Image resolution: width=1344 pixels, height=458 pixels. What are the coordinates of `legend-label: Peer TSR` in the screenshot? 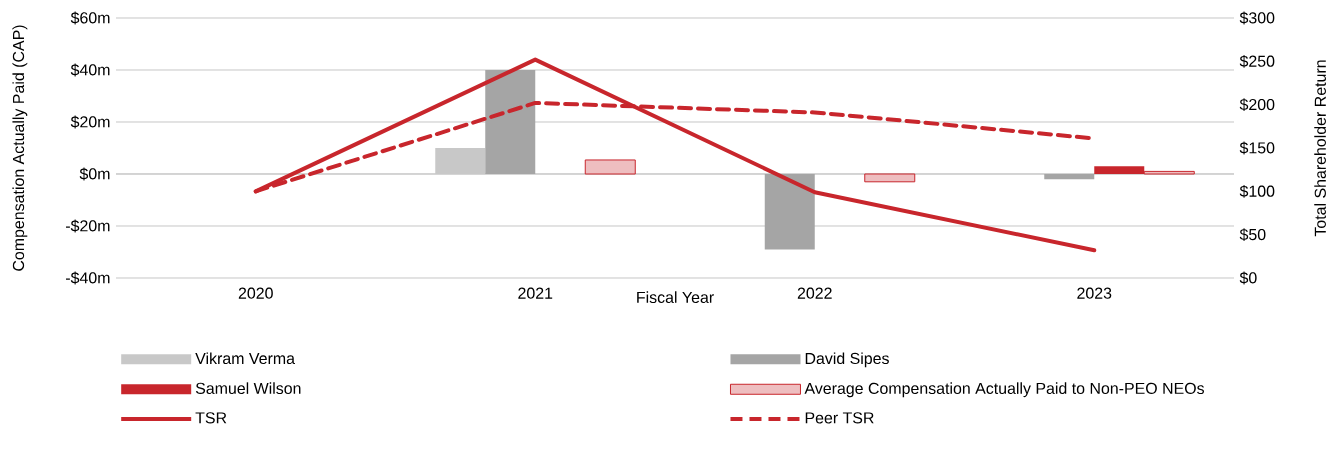 It's located at (839, 418).